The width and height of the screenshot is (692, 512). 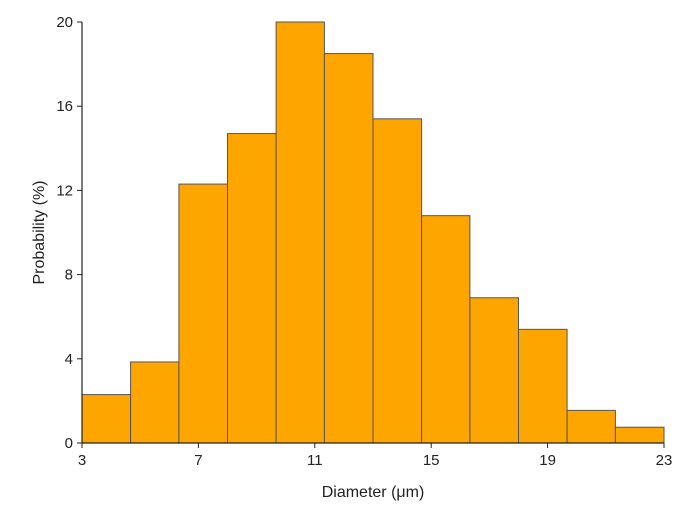 What do you see at coordinates (664, 460) in the screenshot?
I see `x-tick-label: 23` at bounding box center [664, 460].